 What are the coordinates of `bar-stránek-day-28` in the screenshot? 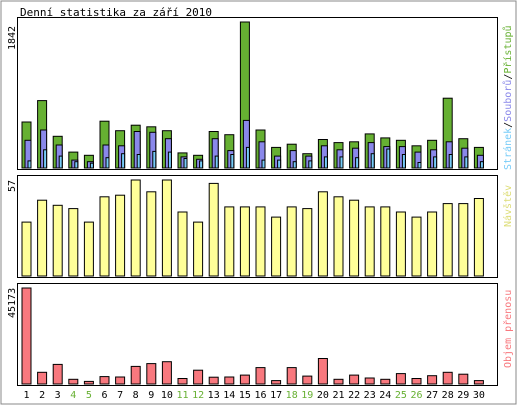 It's located at (450, 161).